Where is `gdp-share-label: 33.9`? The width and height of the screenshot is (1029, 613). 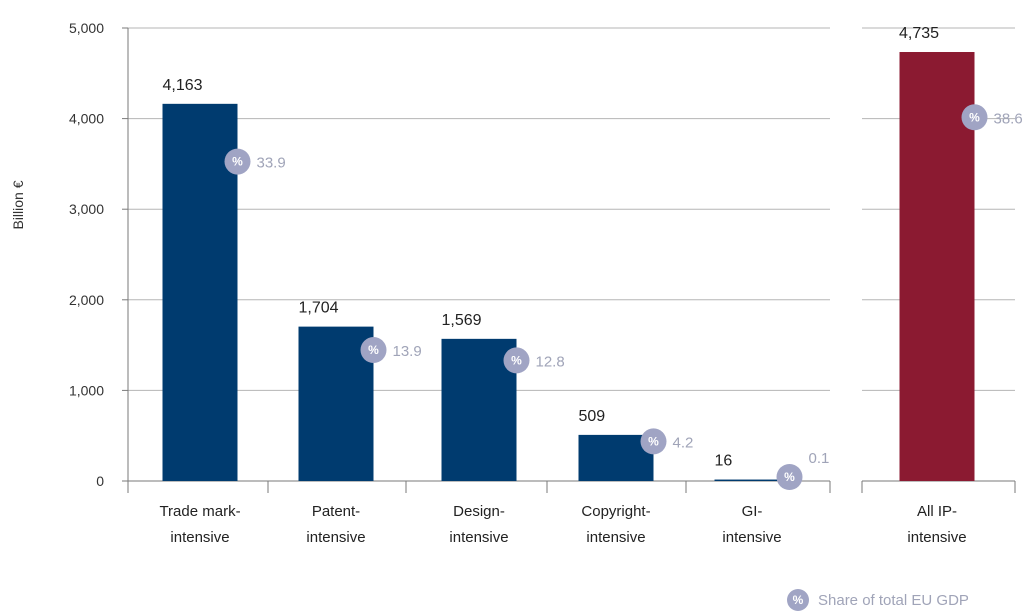 gdp-share-label: 33.9 is located at coordinates (271, 163).